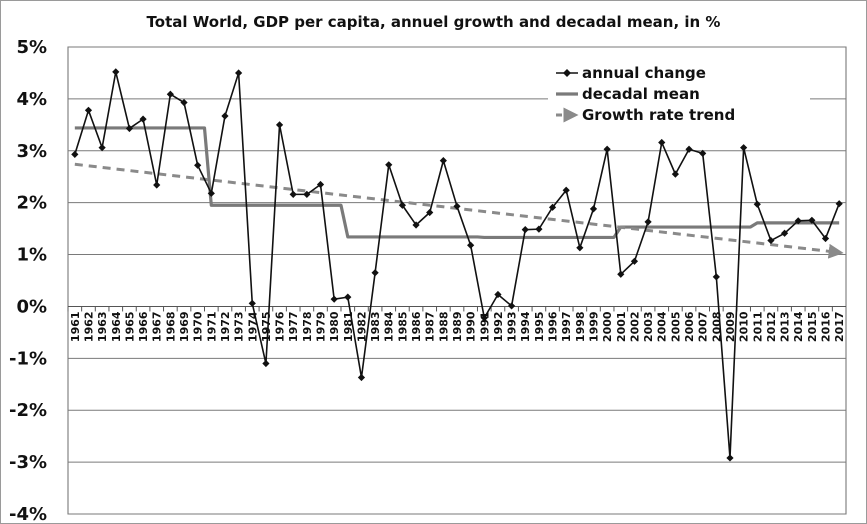 Image resolution: width=867 pixels, height=524 pixels. I want to click on x-tick-label: 1963, so click(102, 326).